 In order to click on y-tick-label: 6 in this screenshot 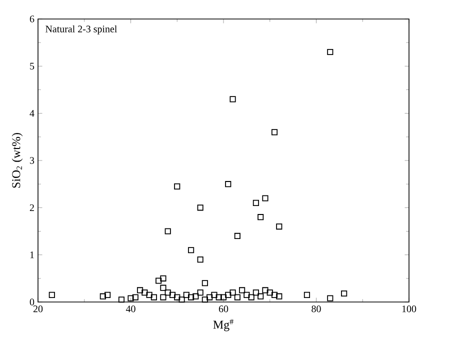, I will do `click(32, 19)`.